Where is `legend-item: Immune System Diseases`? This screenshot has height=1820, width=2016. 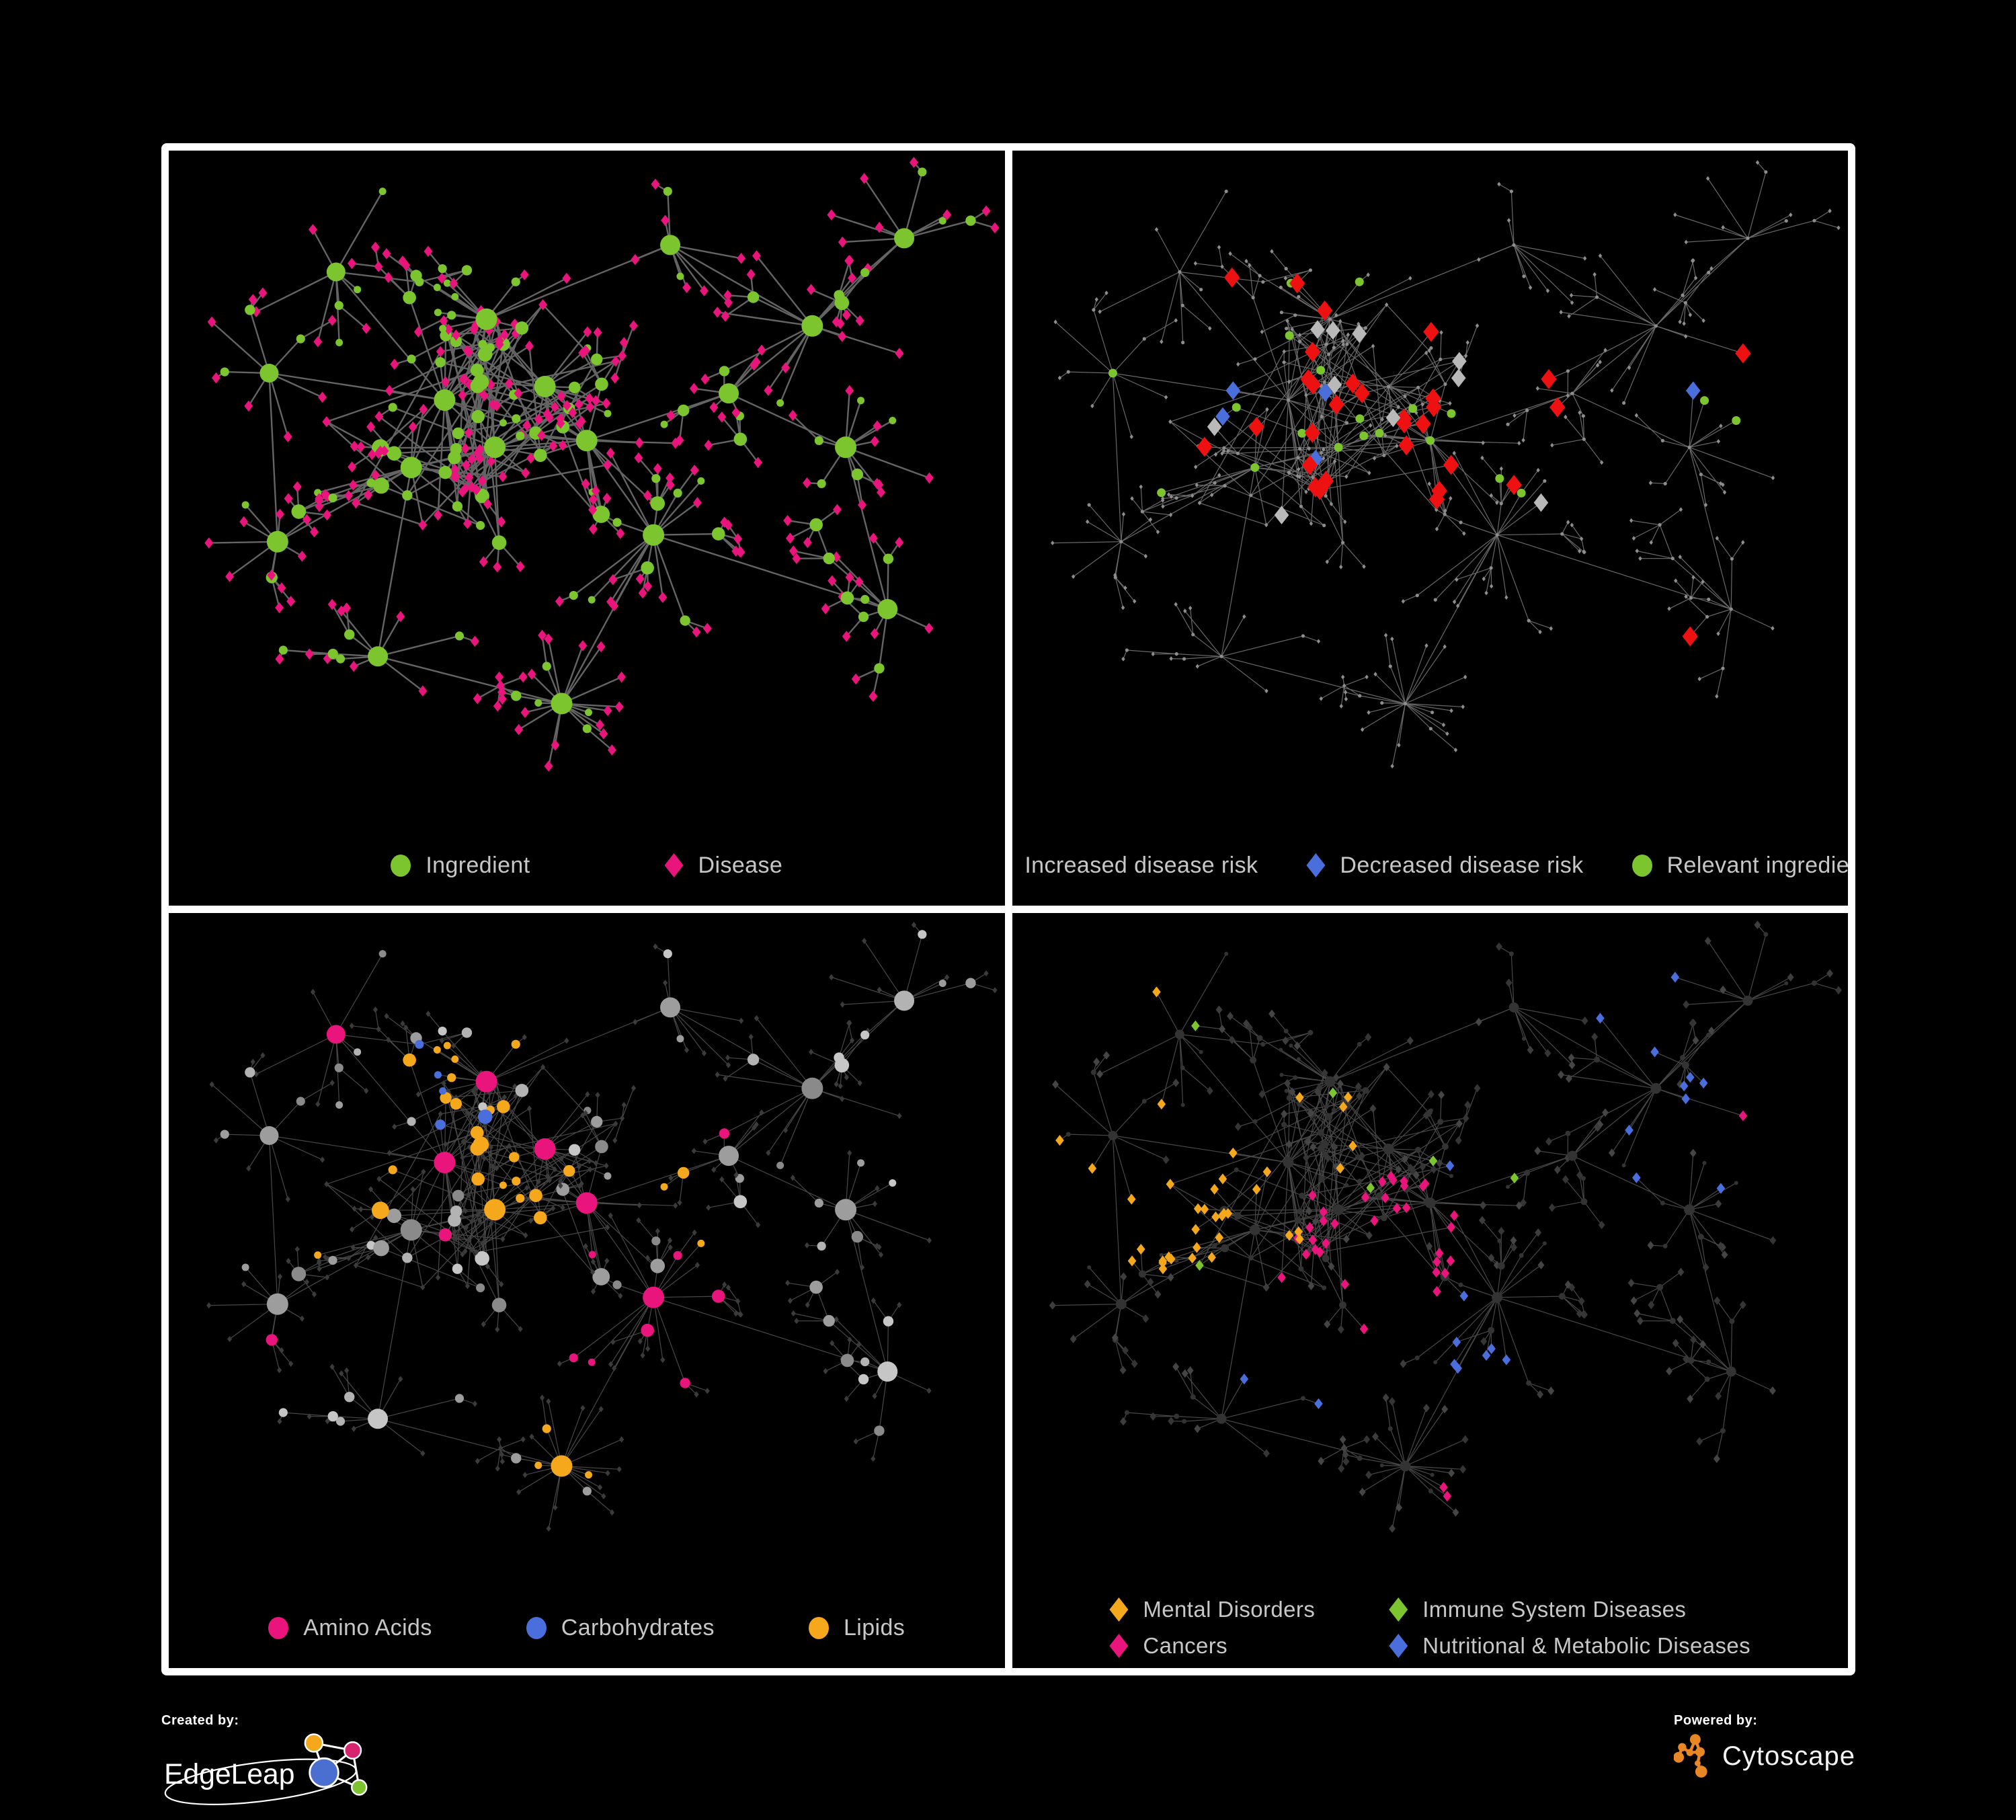
legend-item: Immune System Diseases is located at coordinates (1569, 1609).